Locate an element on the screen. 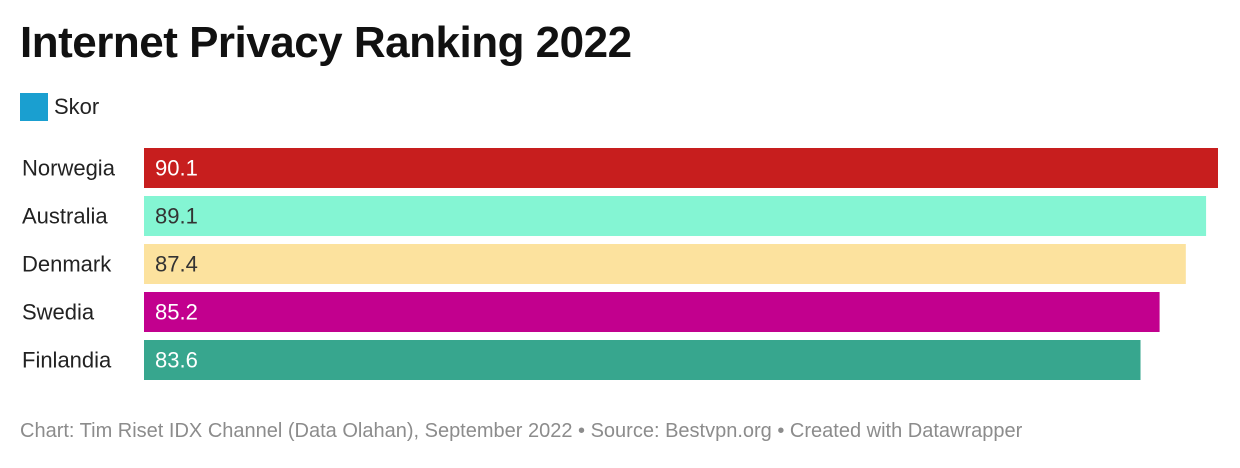 This screenshot has height=468, width=1240. value-label: 85.2 is located at coordinates (176, 312).